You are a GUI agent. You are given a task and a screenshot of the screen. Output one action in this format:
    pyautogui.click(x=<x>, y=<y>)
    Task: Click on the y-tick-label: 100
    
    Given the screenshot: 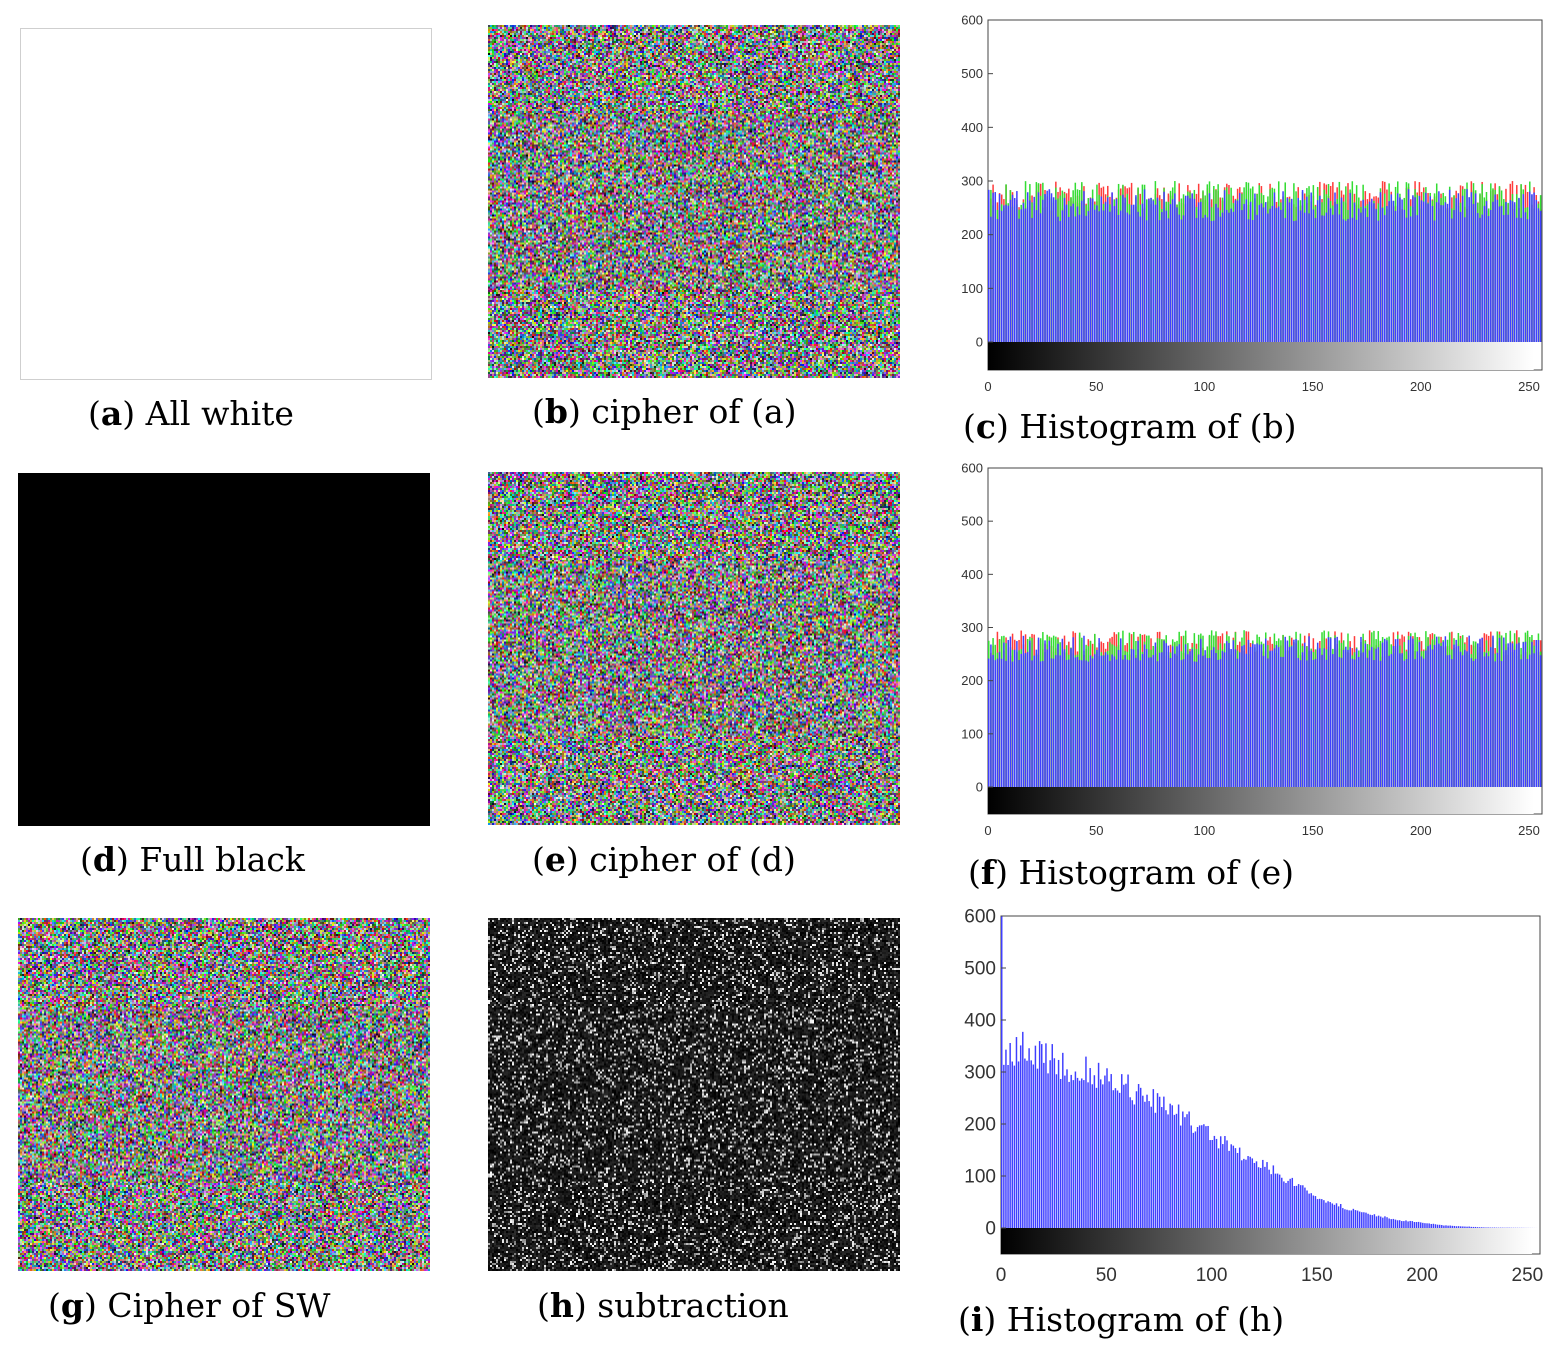 What is the action you would take?
    pyautogui.click(x=972, y=288)
    